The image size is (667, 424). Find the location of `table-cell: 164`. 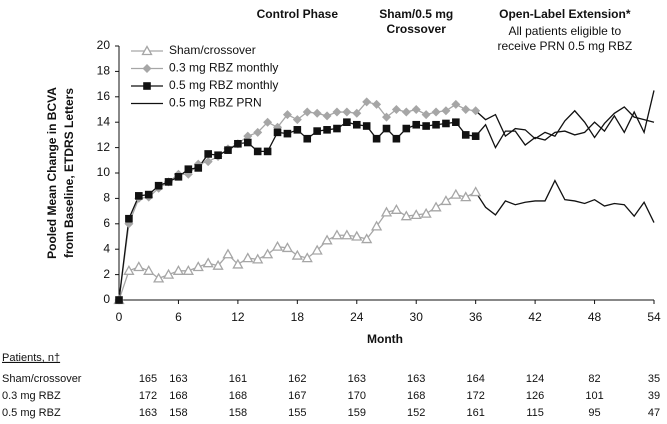

table-cell: 164 is located at coordinates (475, 379).